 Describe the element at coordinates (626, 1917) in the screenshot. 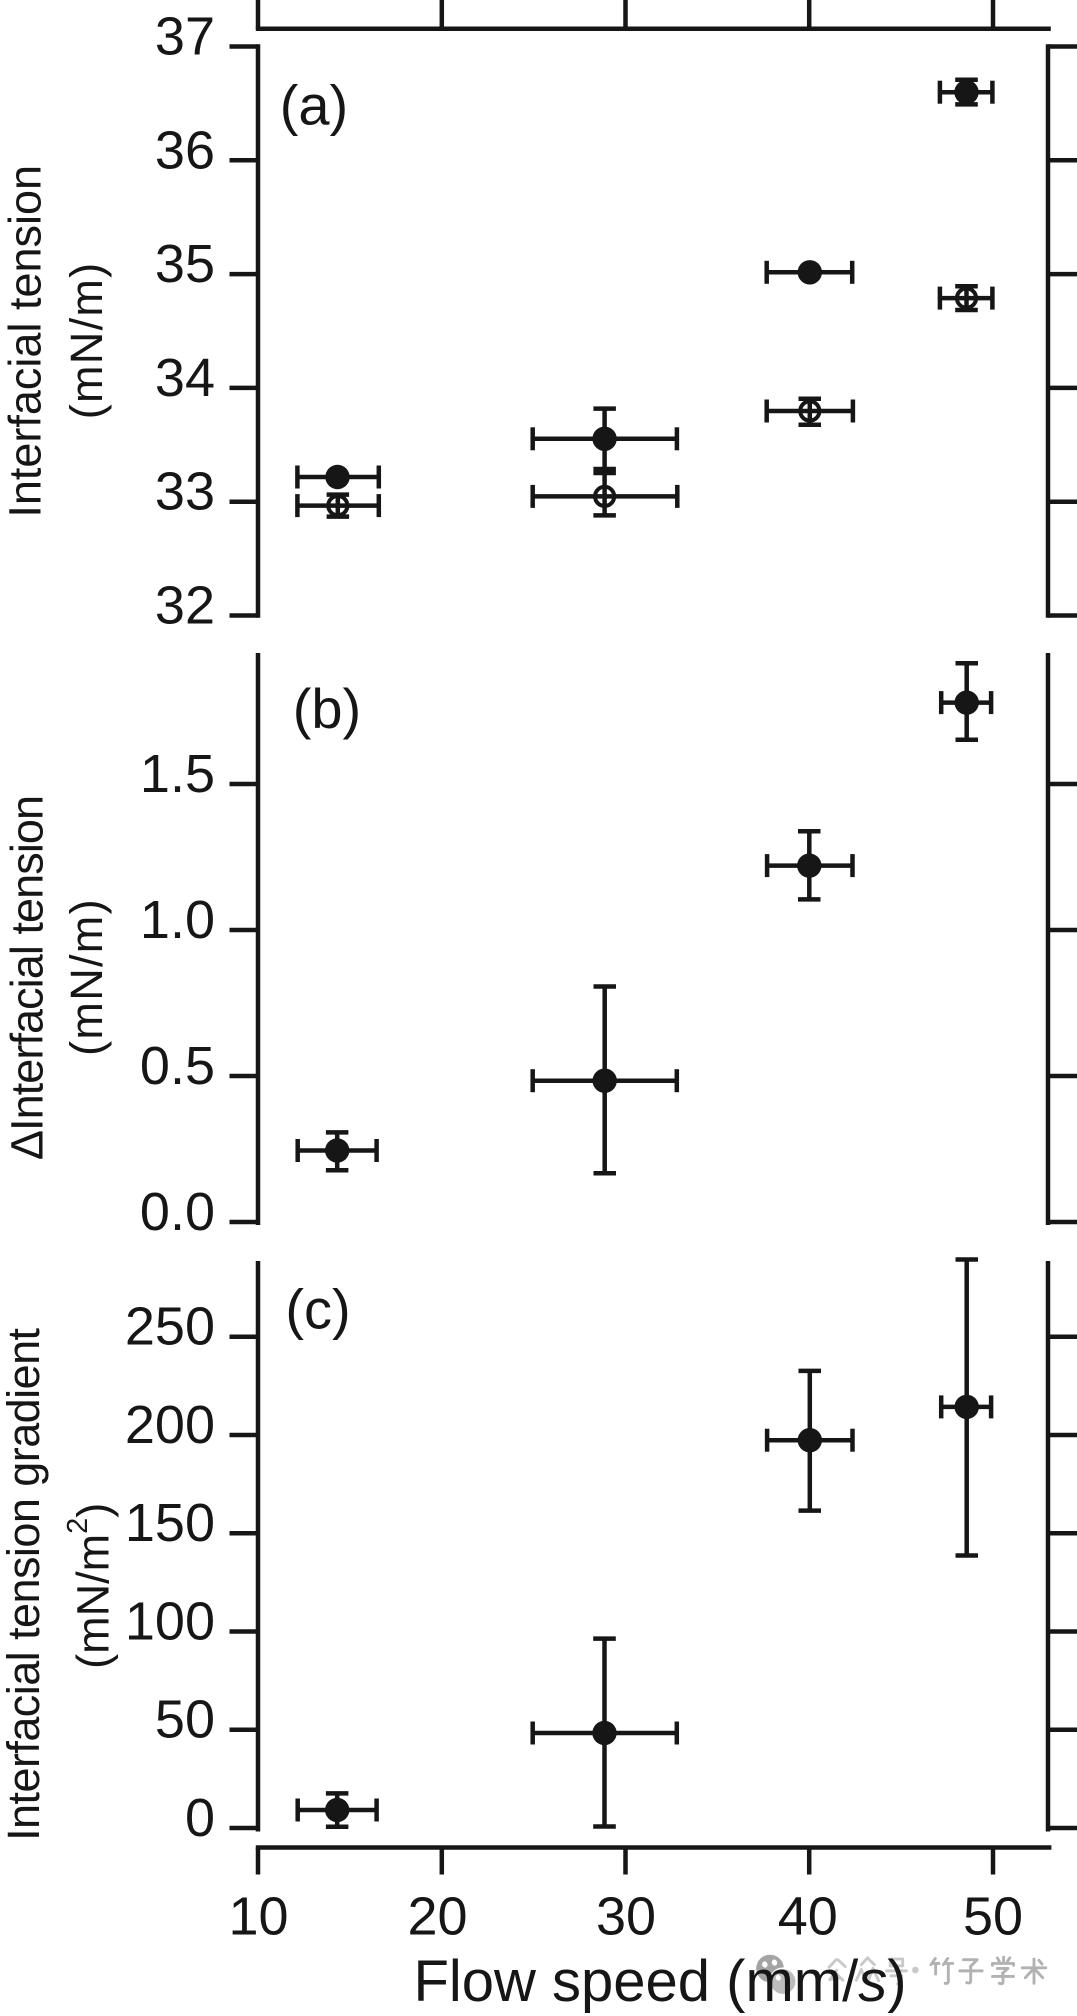

I see `svg-text: 30` at that location.